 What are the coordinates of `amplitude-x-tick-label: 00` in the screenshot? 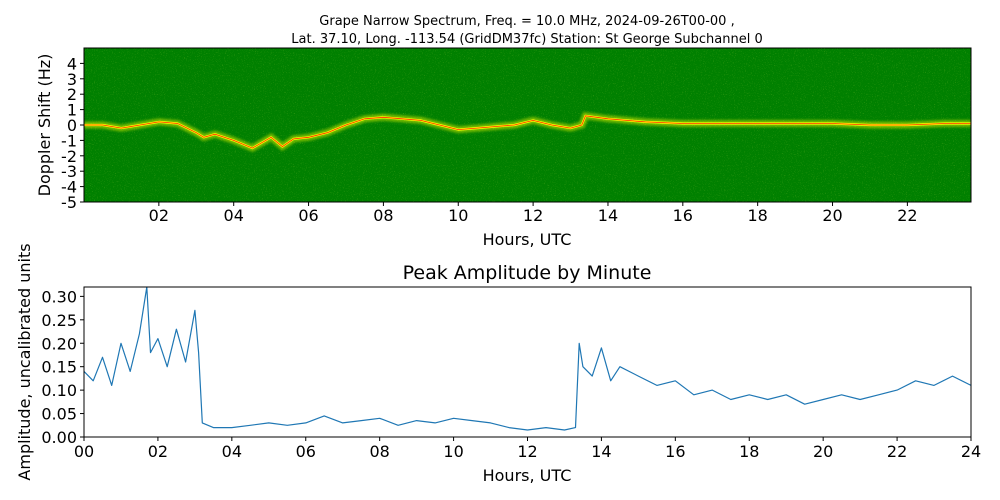 It's located at (84, 451).